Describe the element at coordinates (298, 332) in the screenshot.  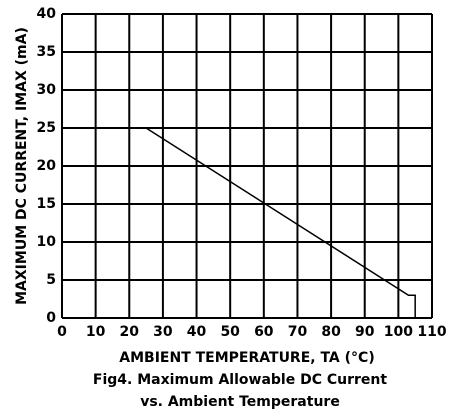
I see `x-tick-label: 70` at that location.